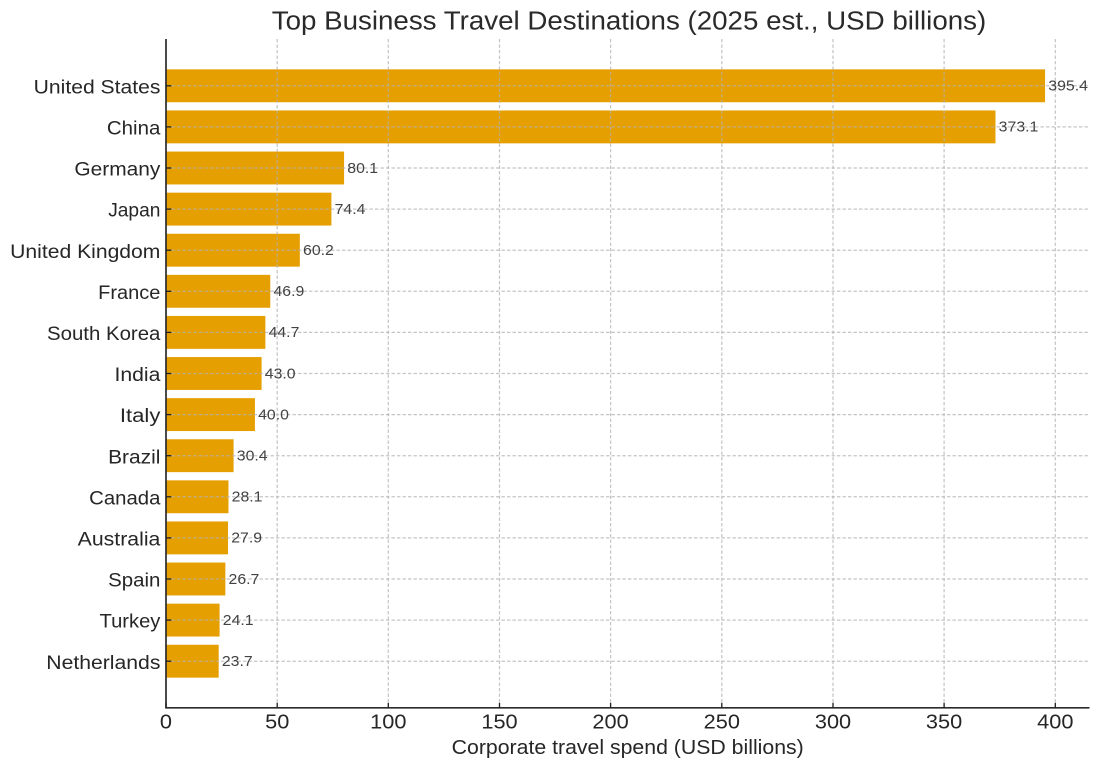 The width and height of the screenshot is (1100, 773). What do you see at coordinates (134, 457) in the screenshot?
I see `svg-text: Brazil` at bounding box center [134, 457].